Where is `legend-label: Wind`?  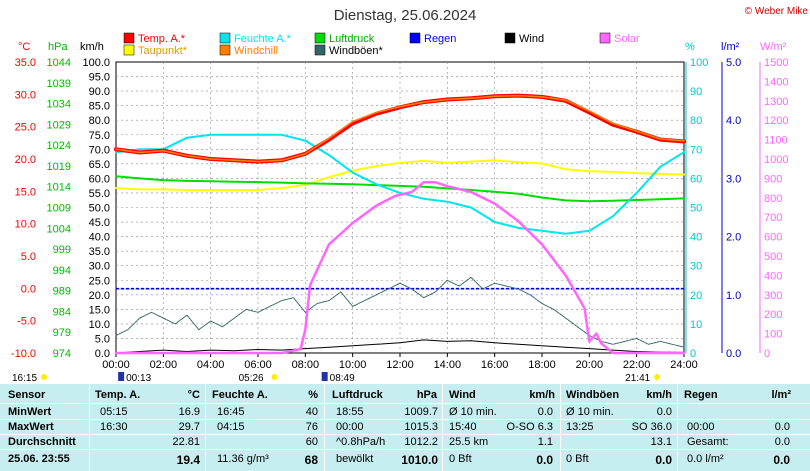 legend-label: Wind is located at coordinates (531, 39).